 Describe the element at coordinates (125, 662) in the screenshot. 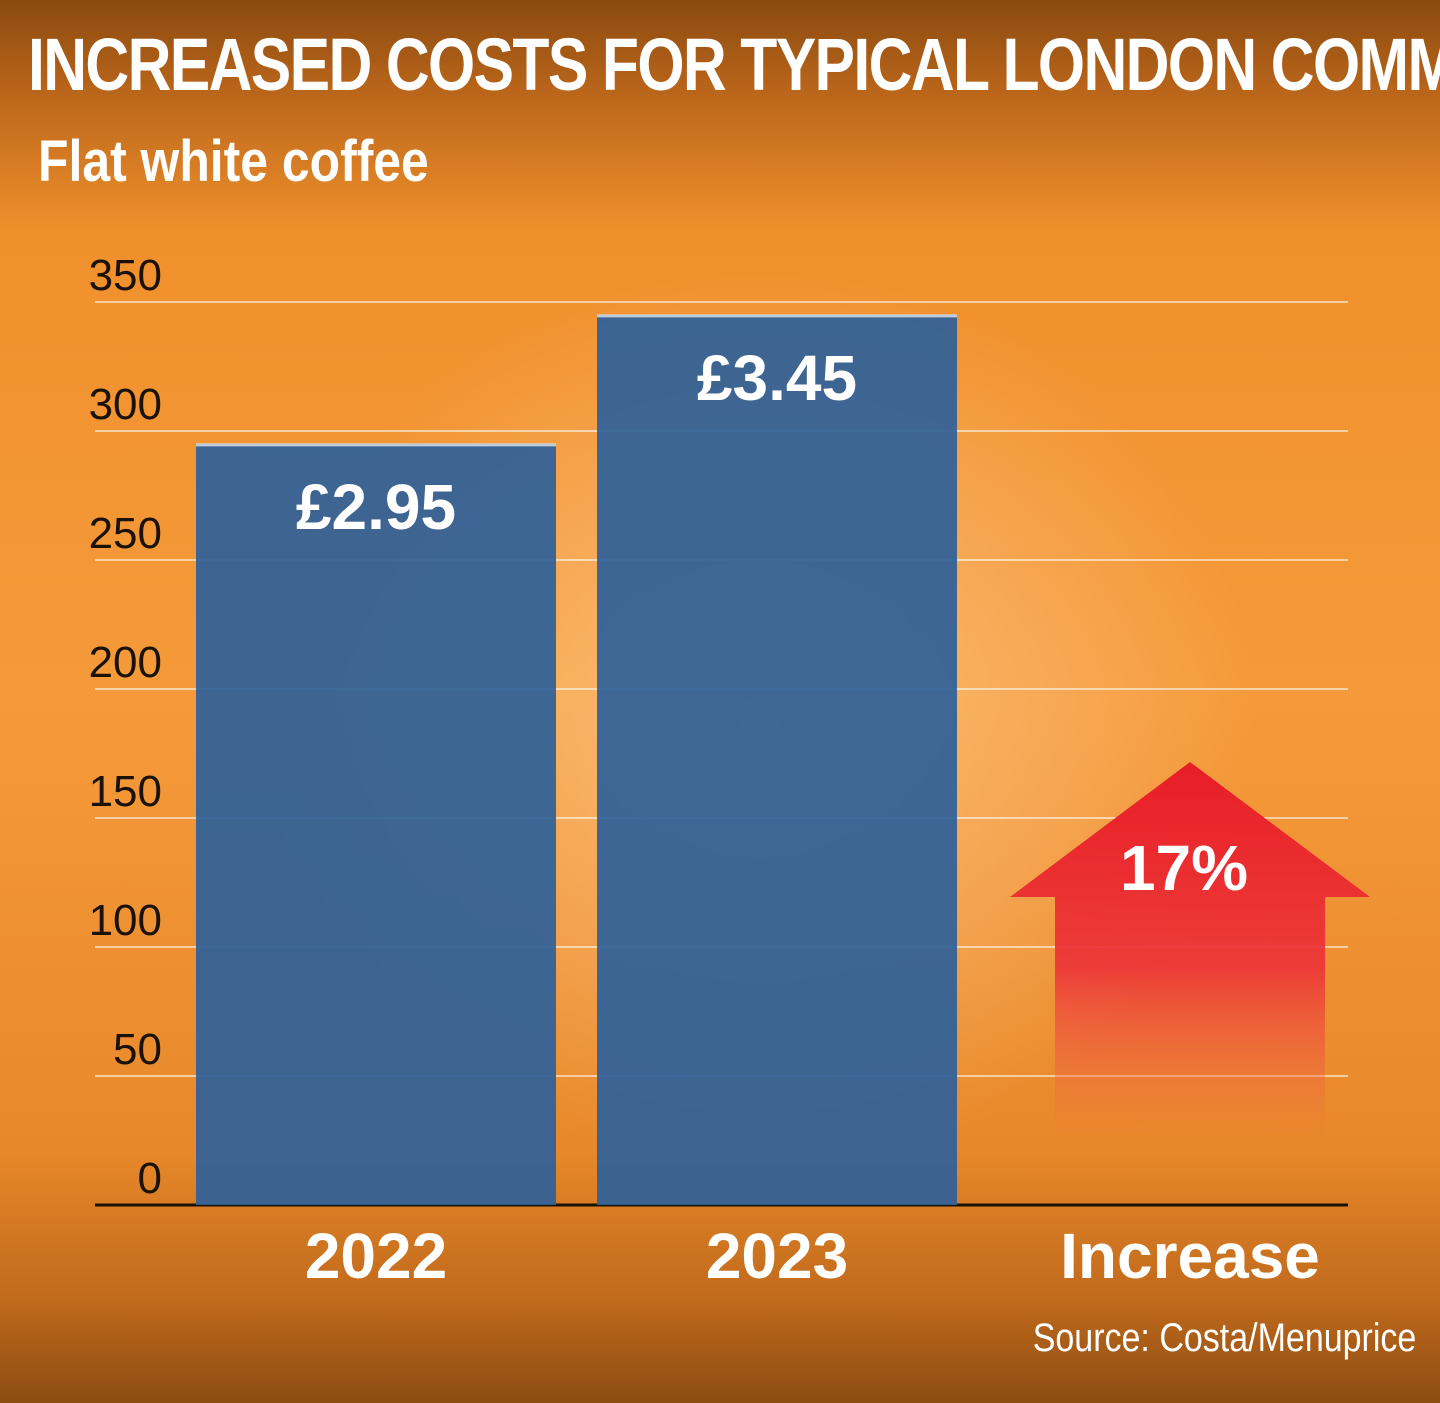

I see `y-tick-label: 200` at that location.